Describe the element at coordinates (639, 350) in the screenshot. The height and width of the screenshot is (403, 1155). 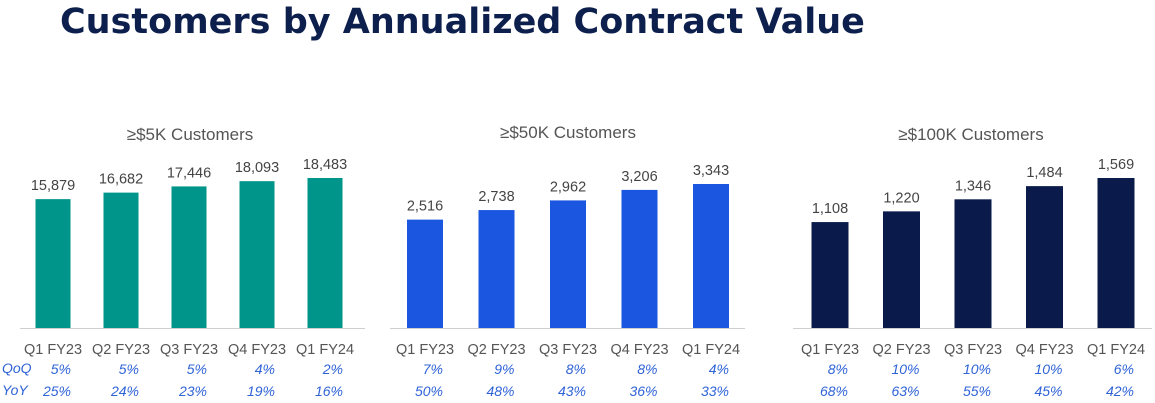
I see `chart-2-category-label: Q4 FY23` at that location.